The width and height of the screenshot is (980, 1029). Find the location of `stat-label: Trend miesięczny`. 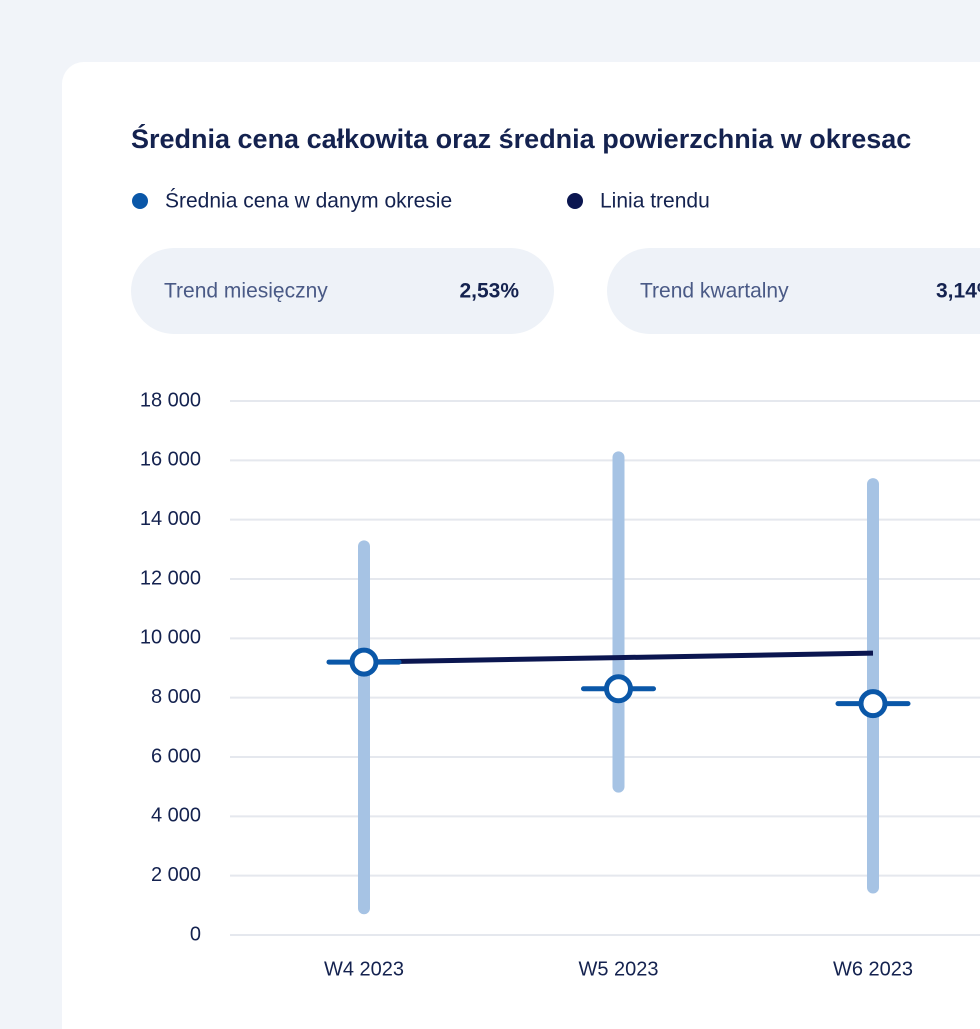

stat-label: Trend miesięczny is located at coordinates (246, 291).